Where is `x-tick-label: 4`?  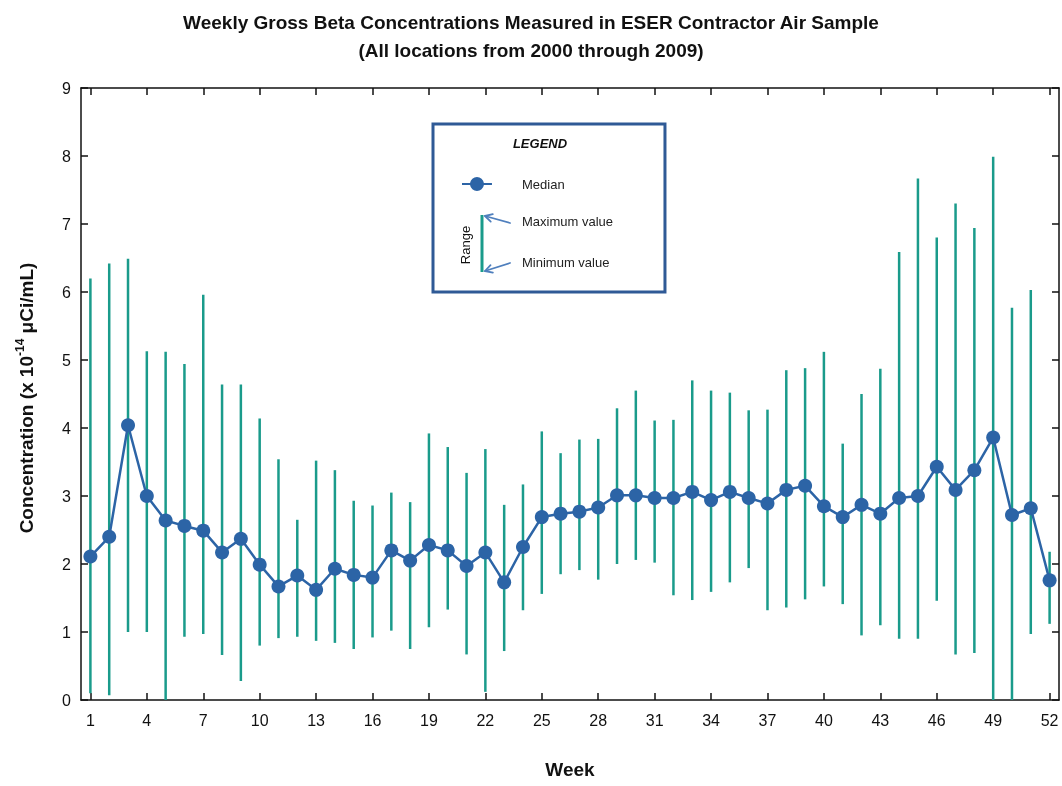
x-tick-label: 4 is located at coordinates (147, 720).